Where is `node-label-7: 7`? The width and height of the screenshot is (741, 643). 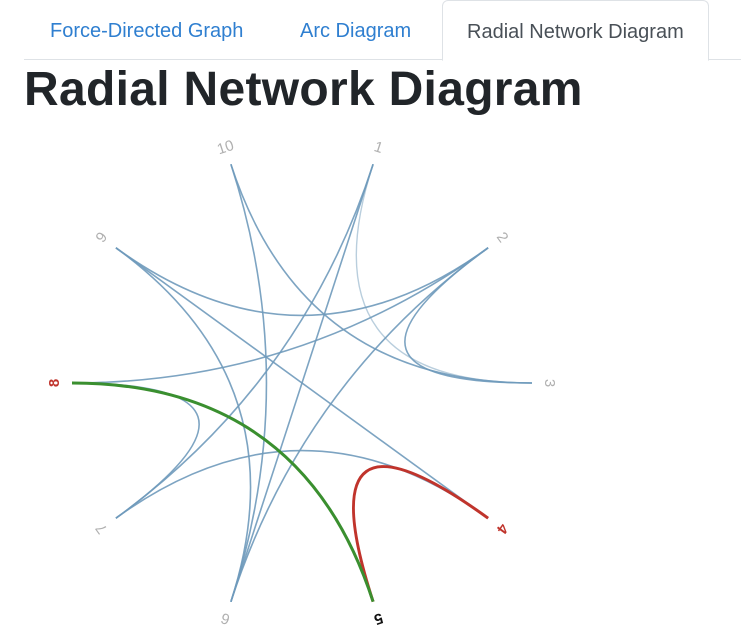 node-label-7: 7 is located at coordinates (101, 528).